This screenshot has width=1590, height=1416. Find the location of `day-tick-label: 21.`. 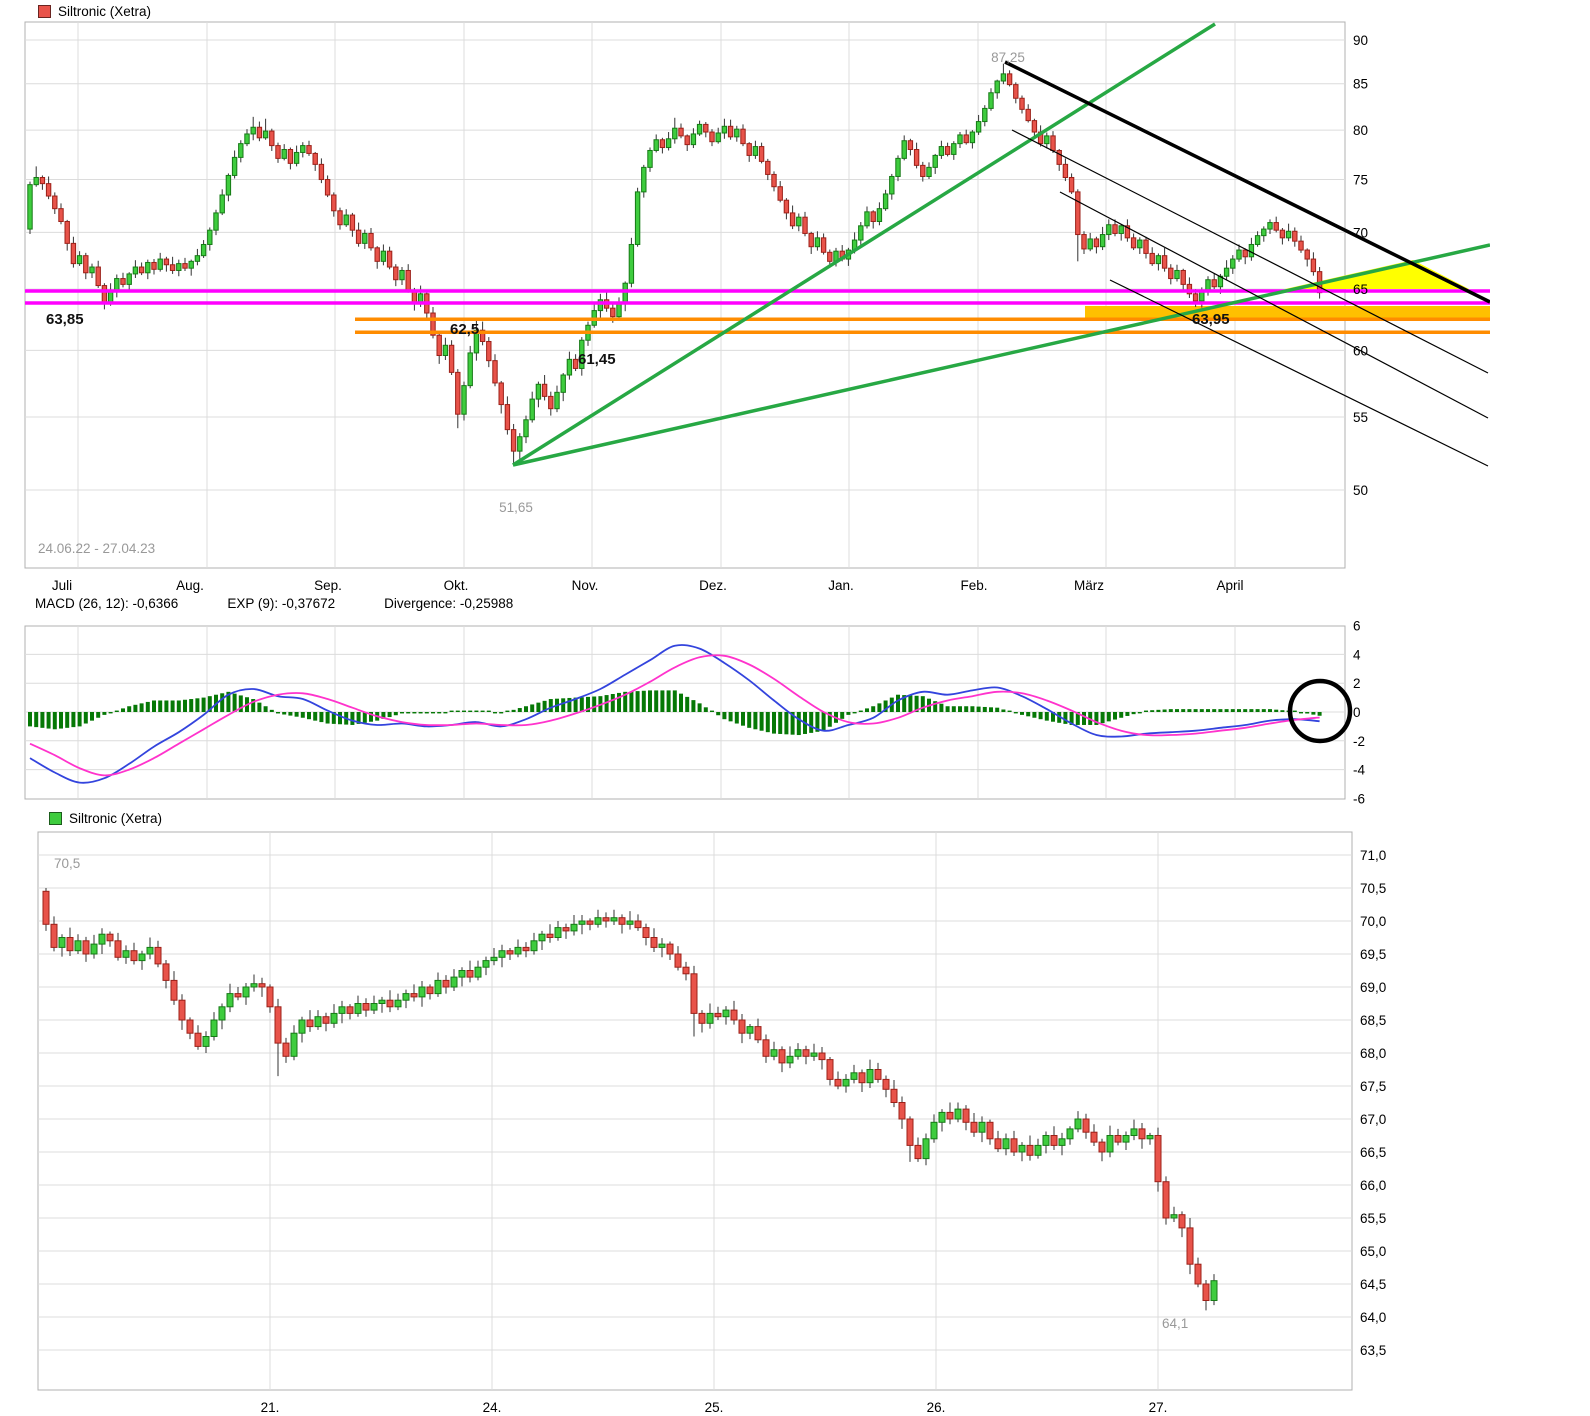

day-tick-label: 21. is located at coordinates (270, 1407).